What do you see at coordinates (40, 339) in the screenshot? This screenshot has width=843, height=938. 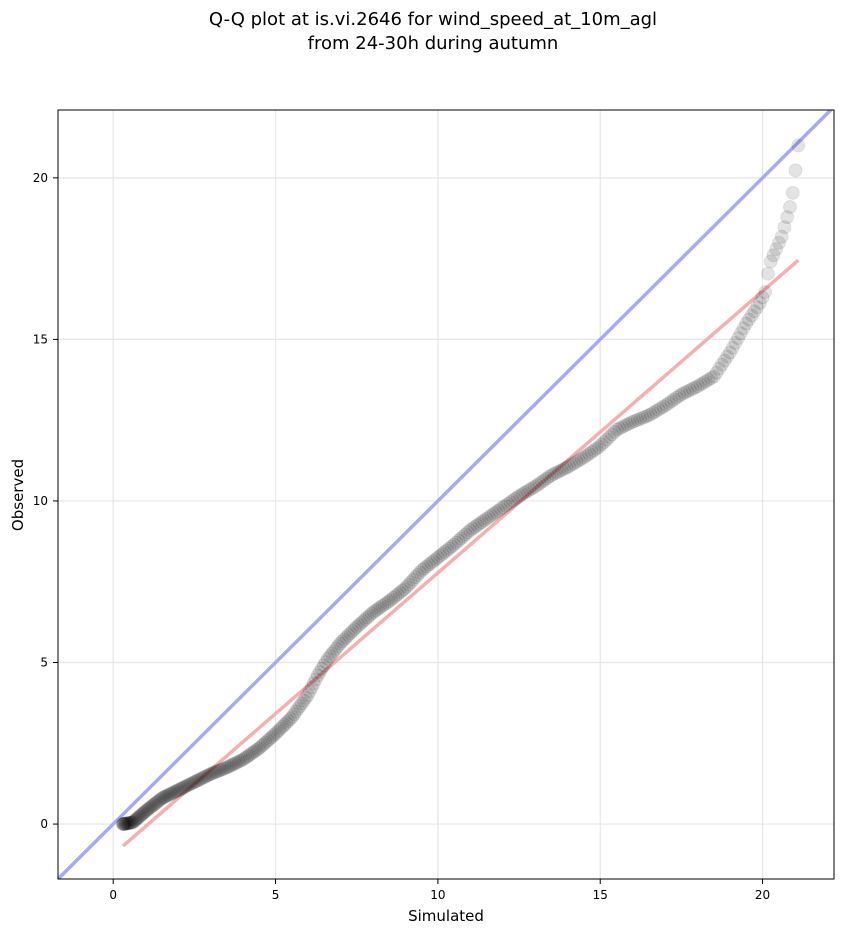 I see `y-tick-label: 15` at bounding box center [40, 339].